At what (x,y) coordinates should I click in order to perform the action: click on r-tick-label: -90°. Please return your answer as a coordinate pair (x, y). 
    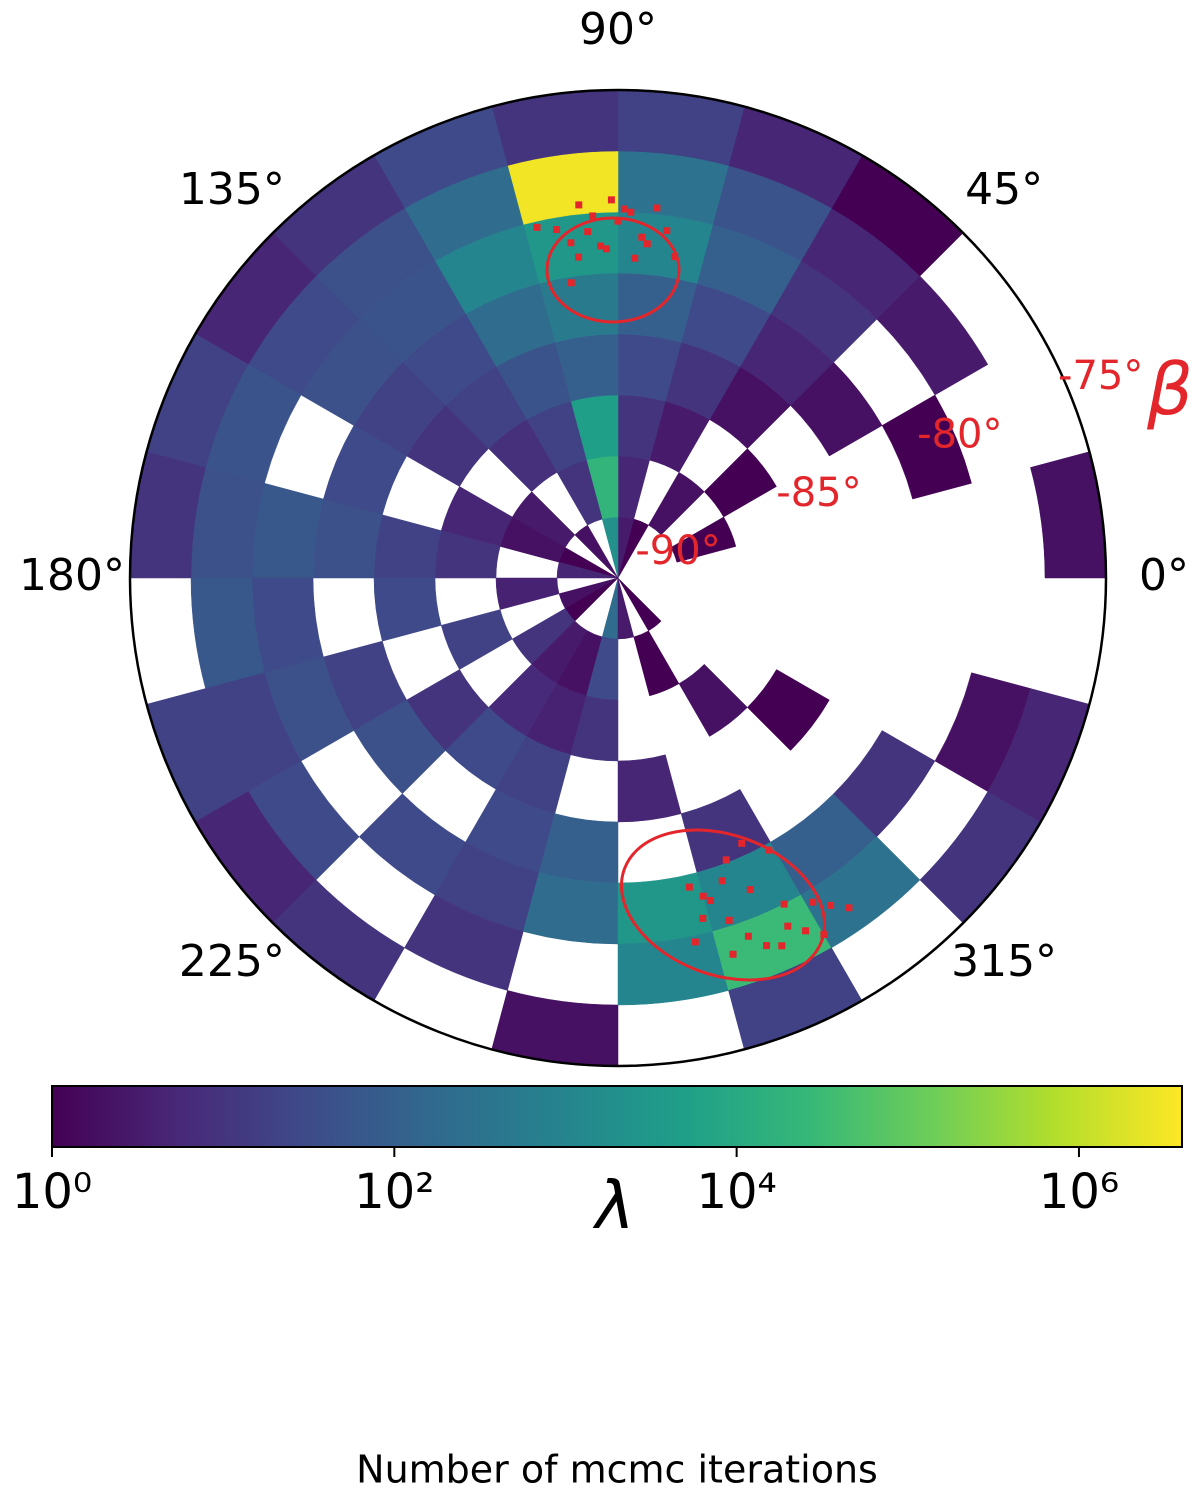
    Looking at the image, I should click on (677, 551).